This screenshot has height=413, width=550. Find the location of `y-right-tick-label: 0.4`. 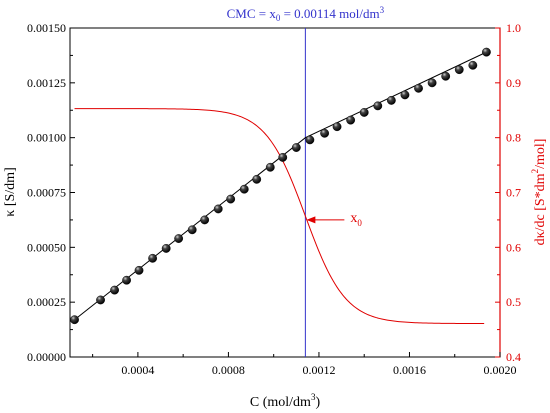

y-right-tick-label: 0.4 is located at coordinates (513, 357).